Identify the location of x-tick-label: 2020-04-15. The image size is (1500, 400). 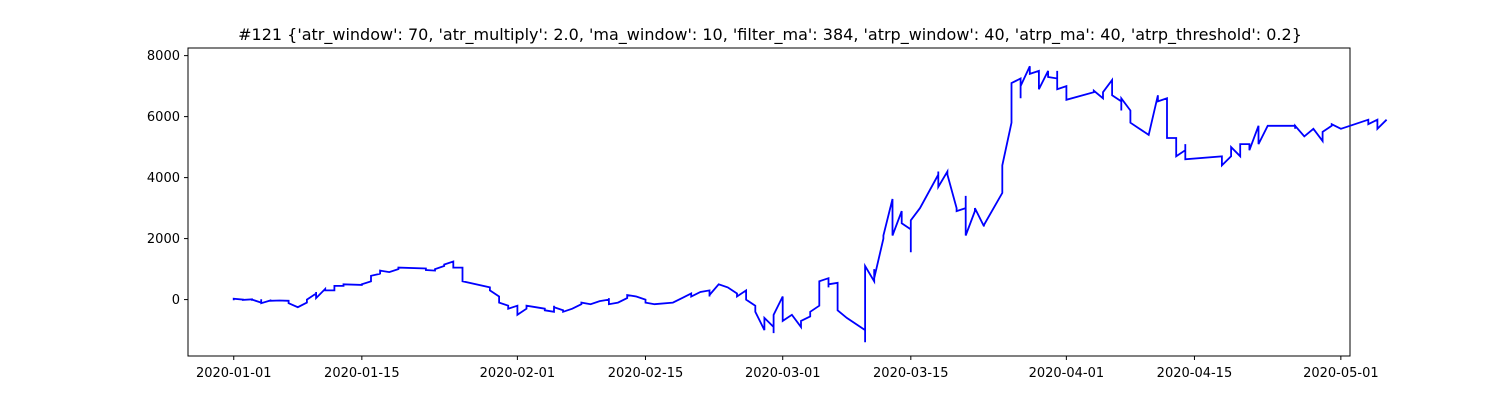
(1195, 373).